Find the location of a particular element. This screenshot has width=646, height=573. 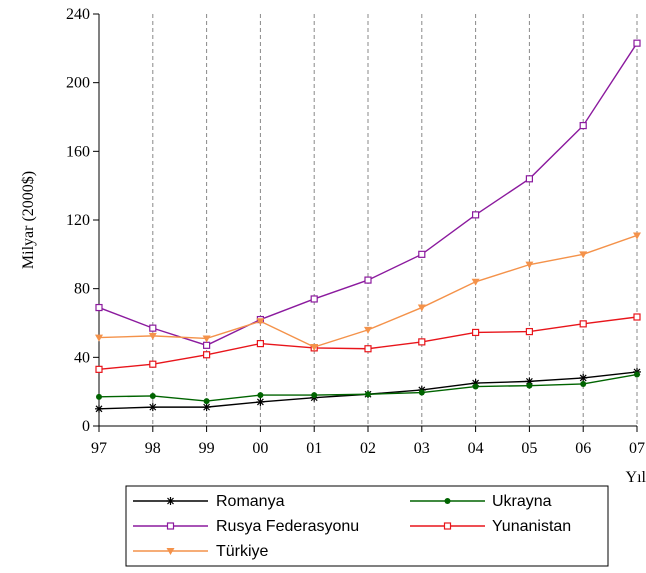

y-tick-label-0: 0 is located at coordinates (86, 426).